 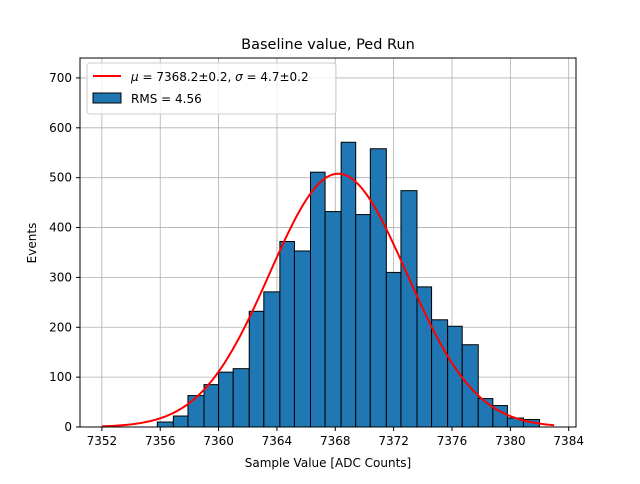 I want to click on y-tick-label: 700, so click(x=60, y=78).